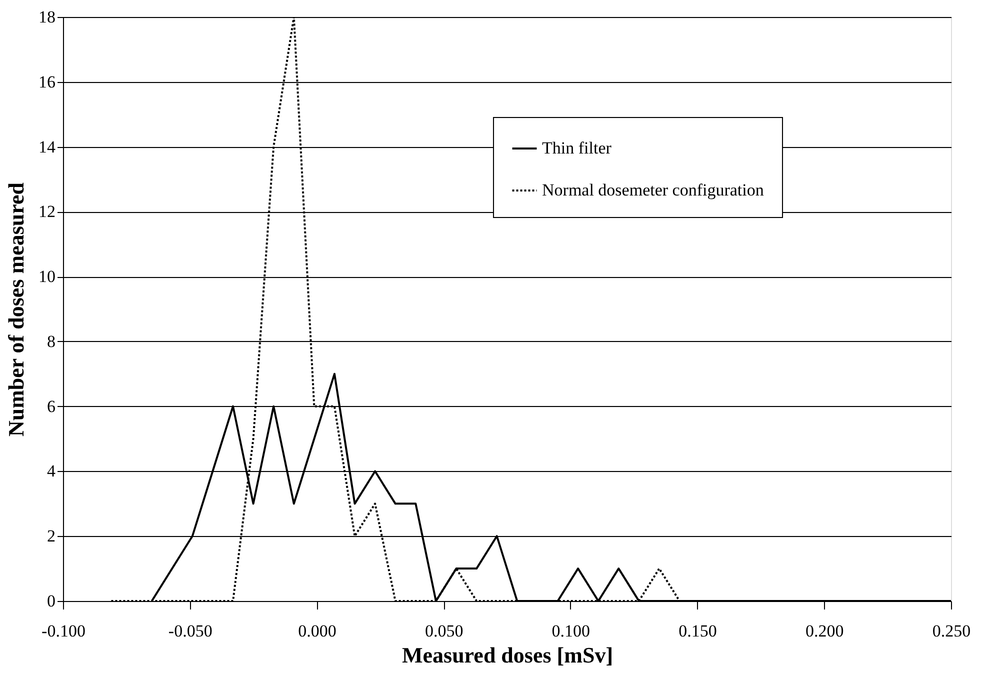 This screenshot has width=998, height=693. I want to click on x-tick-label: 0.050, so click(444, 631).